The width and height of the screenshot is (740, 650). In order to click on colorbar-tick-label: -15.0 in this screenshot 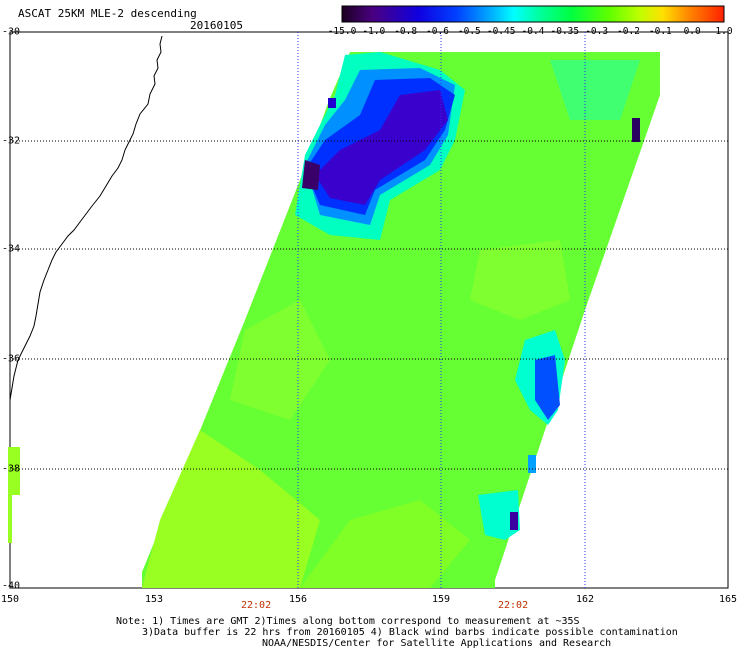, I will do `click(342, 31)`.